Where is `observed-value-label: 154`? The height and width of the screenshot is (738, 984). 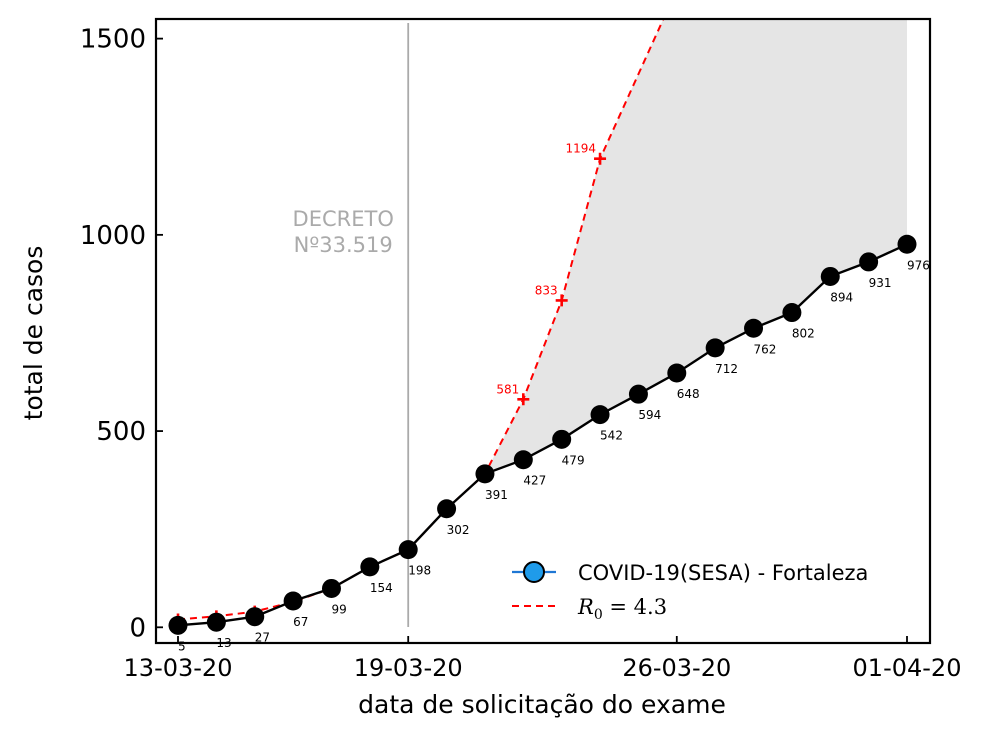
observed-value-label: 154 is located at coordinates (381, 588).